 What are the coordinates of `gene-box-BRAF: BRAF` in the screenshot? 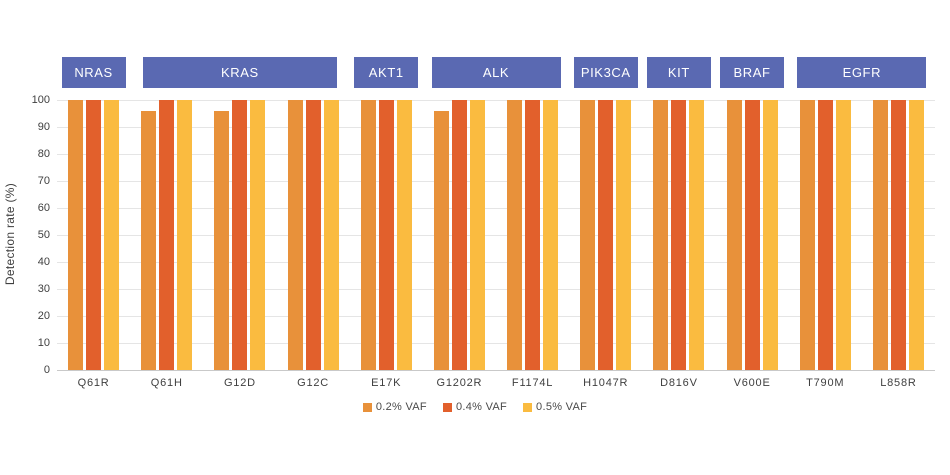 It's located at (752, 72).